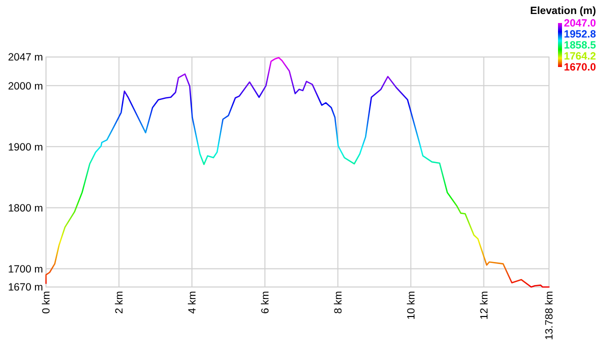  What do you see at coordinates (26, 269) in the screenshot?
I see `y-tick-label: 1700 m` at bounding box center [26, 269].